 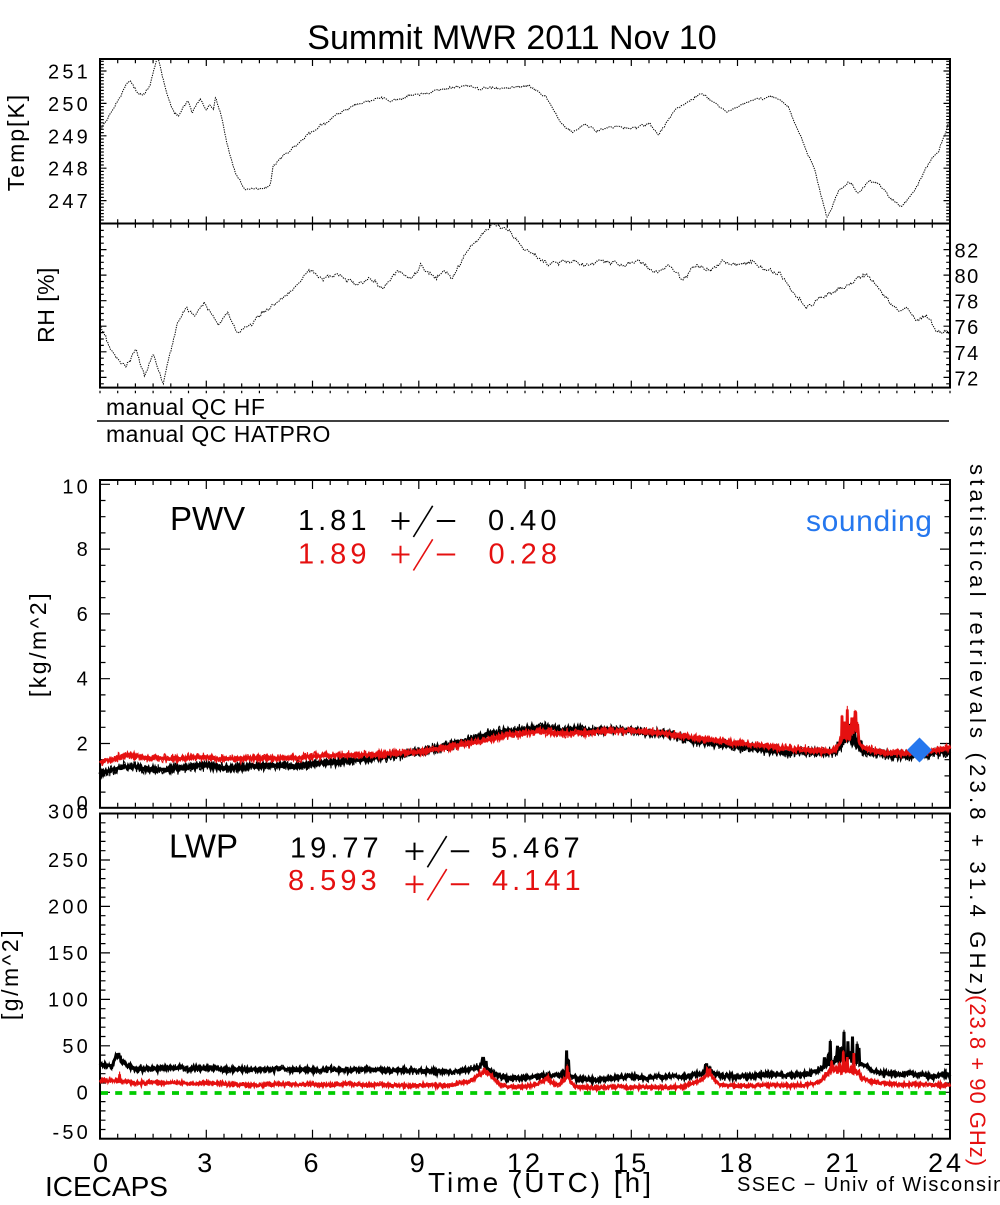 I want to click on svg-text: 1.81, so click(x=334, y=521).